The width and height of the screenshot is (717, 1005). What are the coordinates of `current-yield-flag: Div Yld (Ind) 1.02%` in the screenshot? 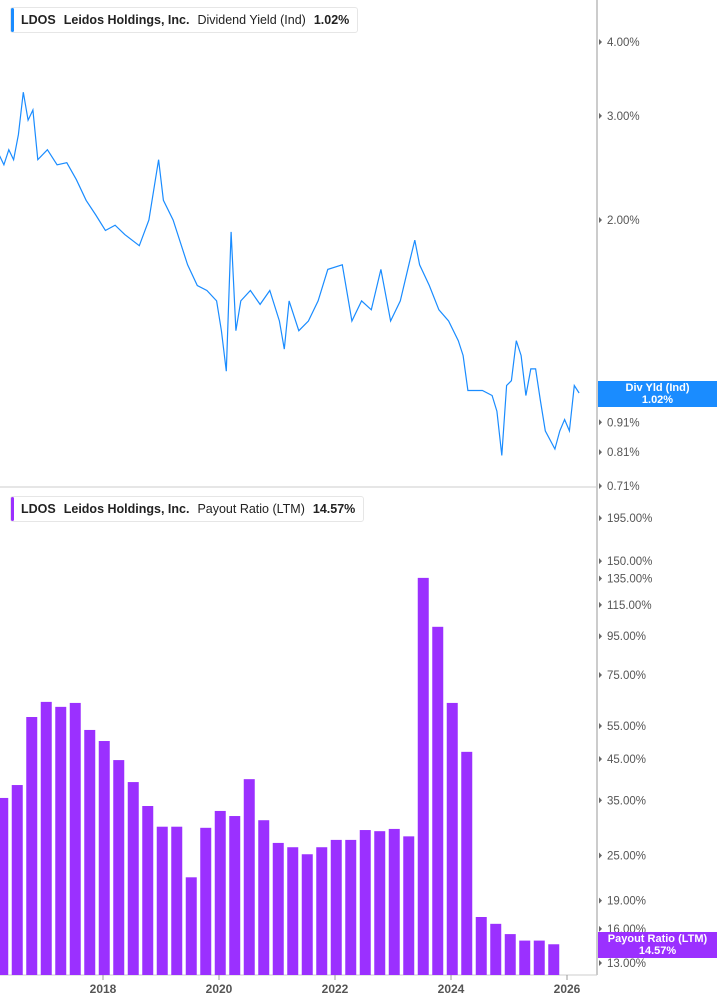 It's located at (657, 394).